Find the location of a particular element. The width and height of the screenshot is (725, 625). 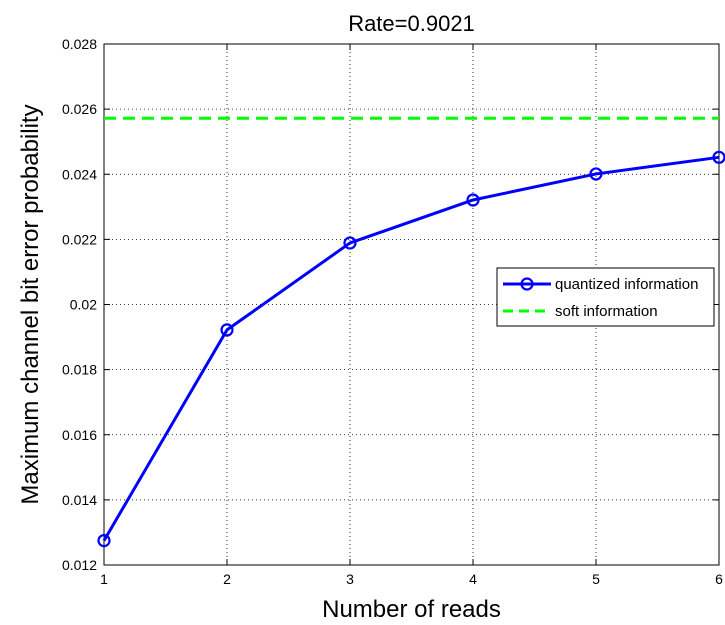

y-axis-label: Maximum channel bit error probability is located at coordinates (30, 304).